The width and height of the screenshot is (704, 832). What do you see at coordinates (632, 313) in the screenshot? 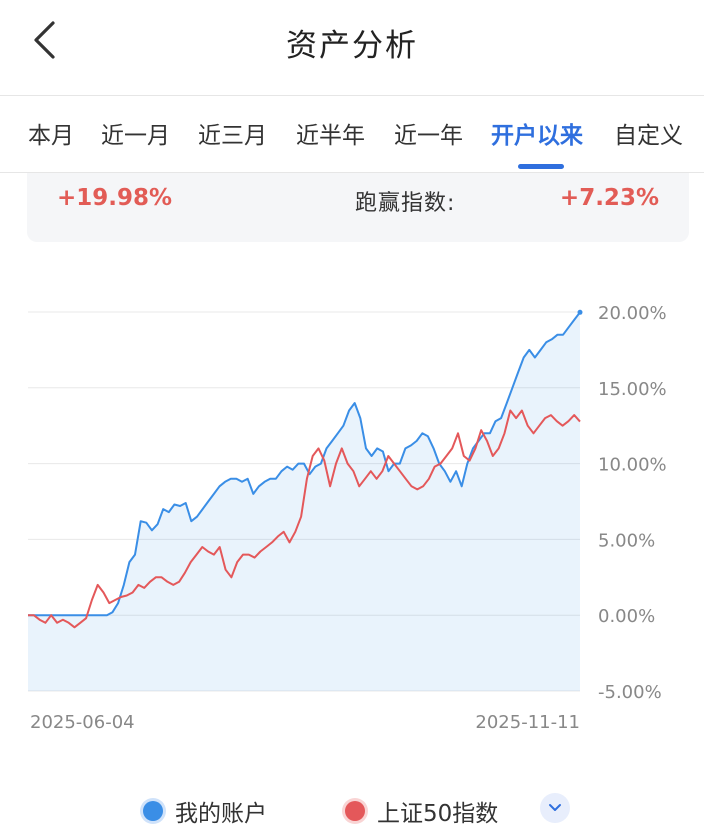
I see `y-tick-label: 20.00%` at bounding box center [632, 313].